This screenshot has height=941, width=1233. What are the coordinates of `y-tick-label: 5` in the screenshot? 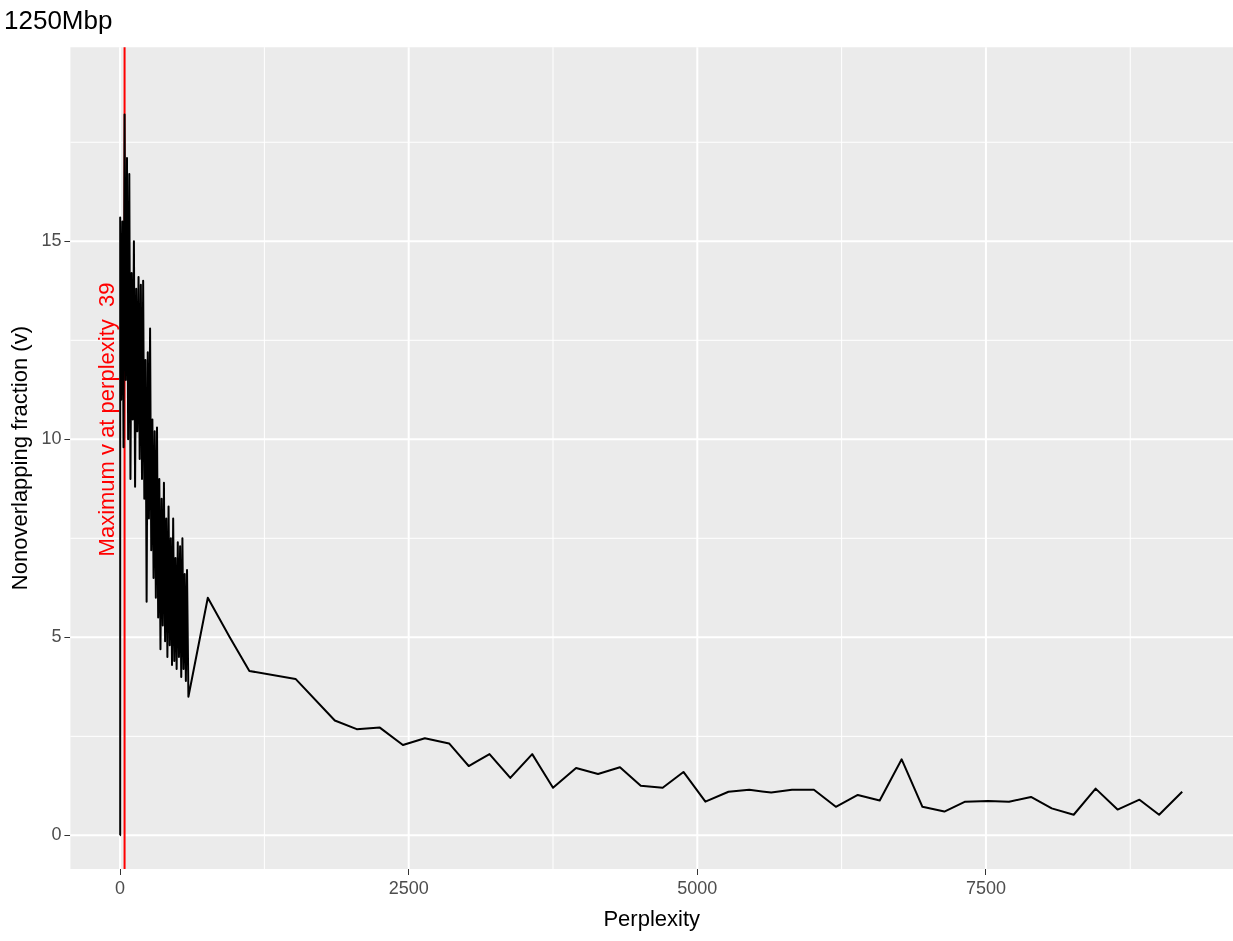 It's located at (56, 636).